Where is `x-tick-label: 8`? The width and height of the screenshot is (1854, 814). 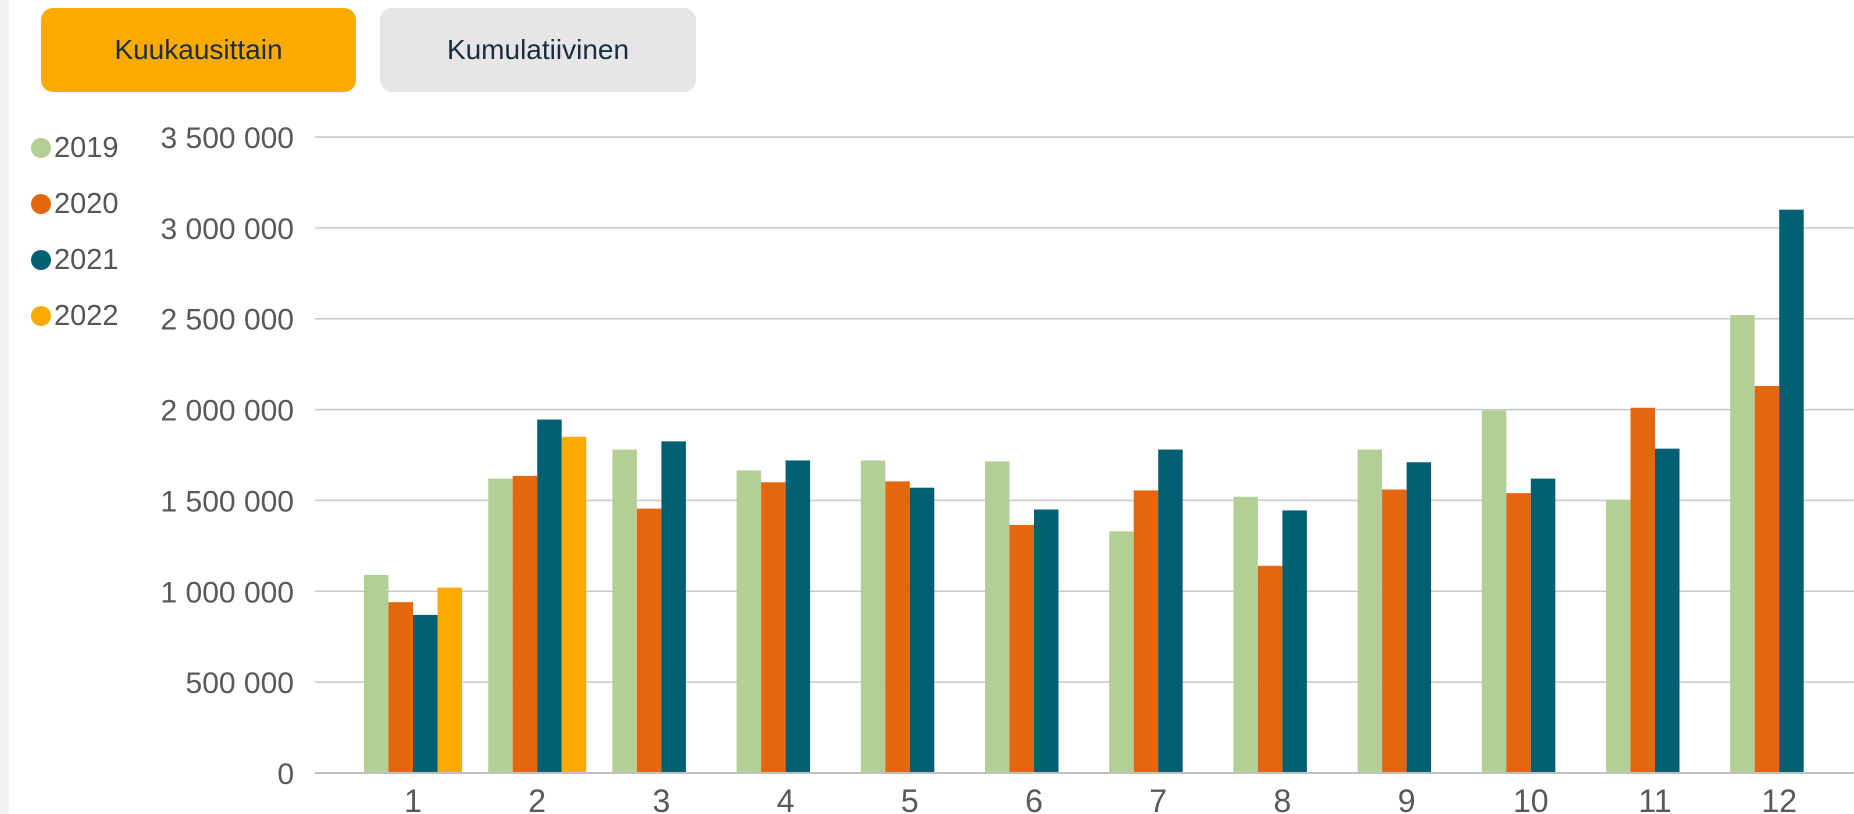
x-tick-label: 8 is located at coordinates (1283, 798).